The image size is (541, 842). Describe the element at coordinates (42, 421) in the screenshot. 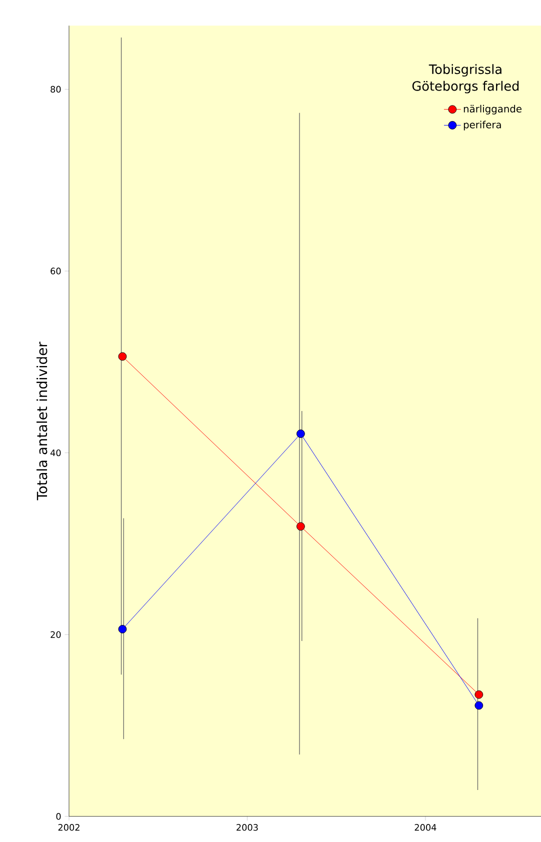

I see `y-axis-title: Totala antalet individer` at that location.